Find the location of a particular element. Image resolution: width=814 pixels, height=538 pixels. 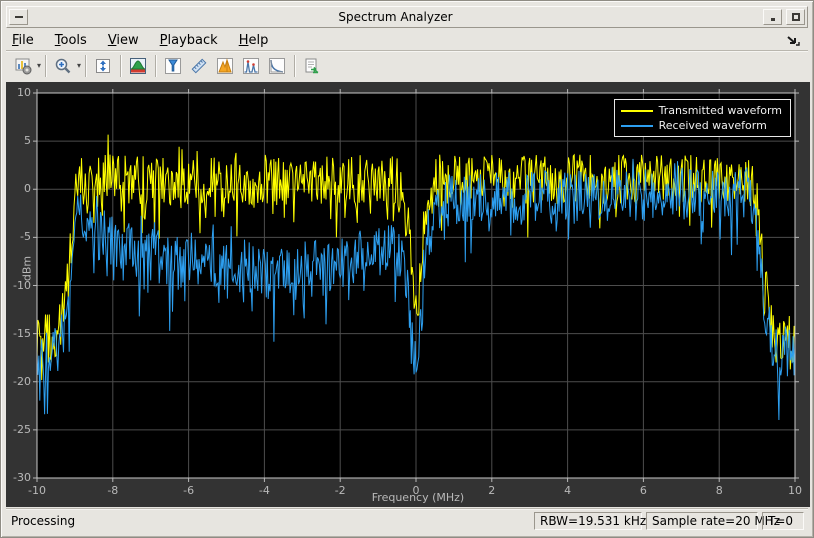

menu-bar: File Tools View Playback Help is located at coordinates (407, 40).